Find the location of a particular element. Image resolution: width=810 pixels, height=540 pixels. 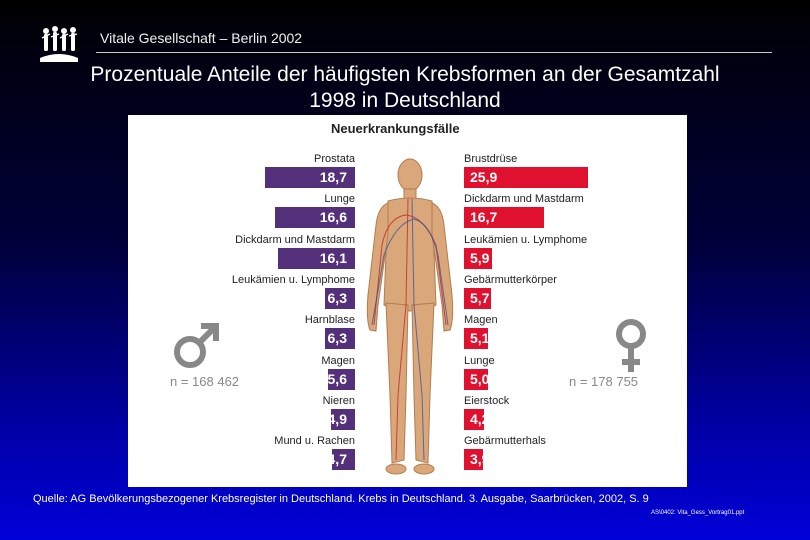

male-value-label: 18,7 is located at coordinates (333, 177).